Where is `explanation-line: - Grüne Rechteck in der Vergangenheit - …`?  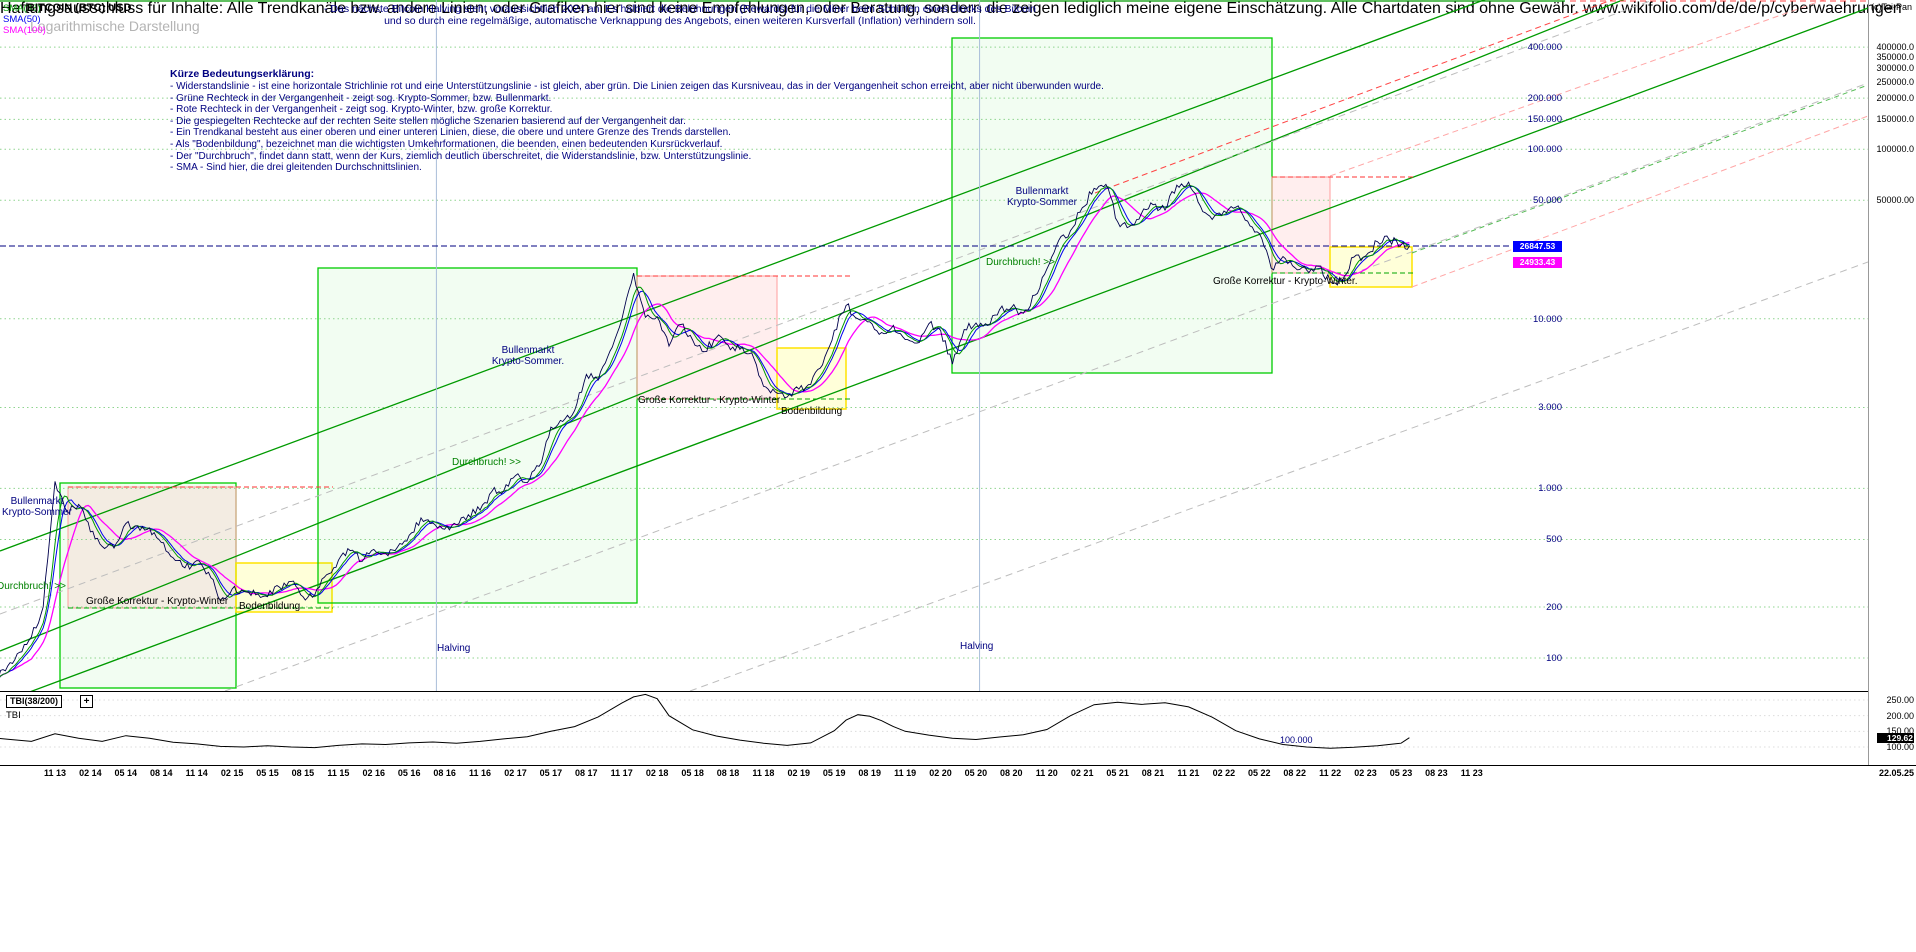 explanation-line: - Grüne Rechteck in der Vergangenheit - … is located at coordinates (361, 98).